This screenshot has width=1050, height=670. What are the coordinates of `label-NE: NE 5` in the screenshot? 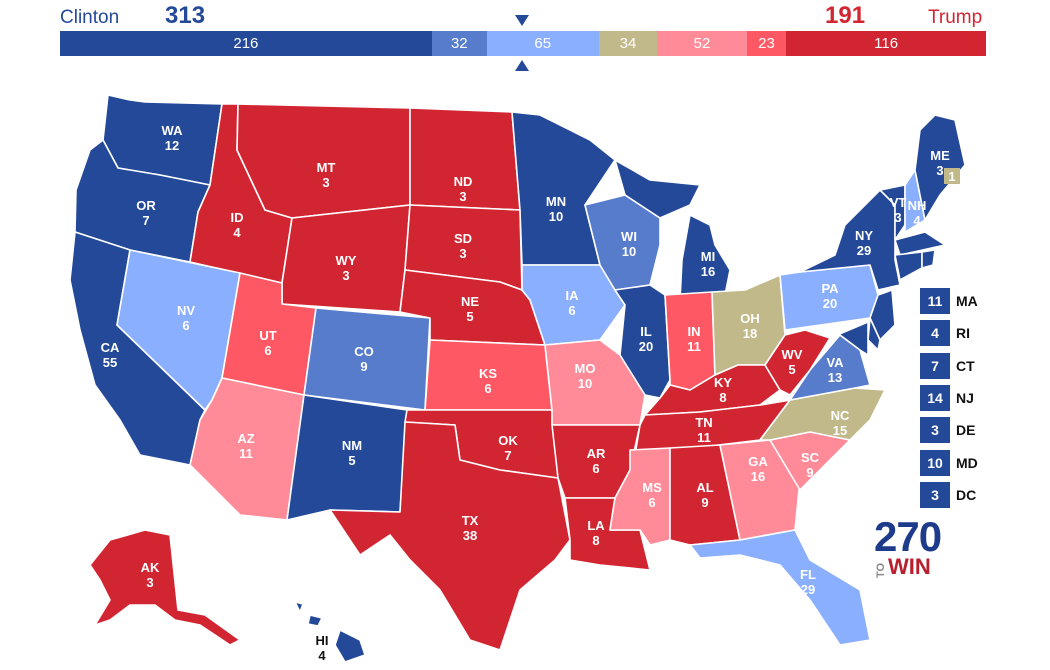 It's located at (470, 309).